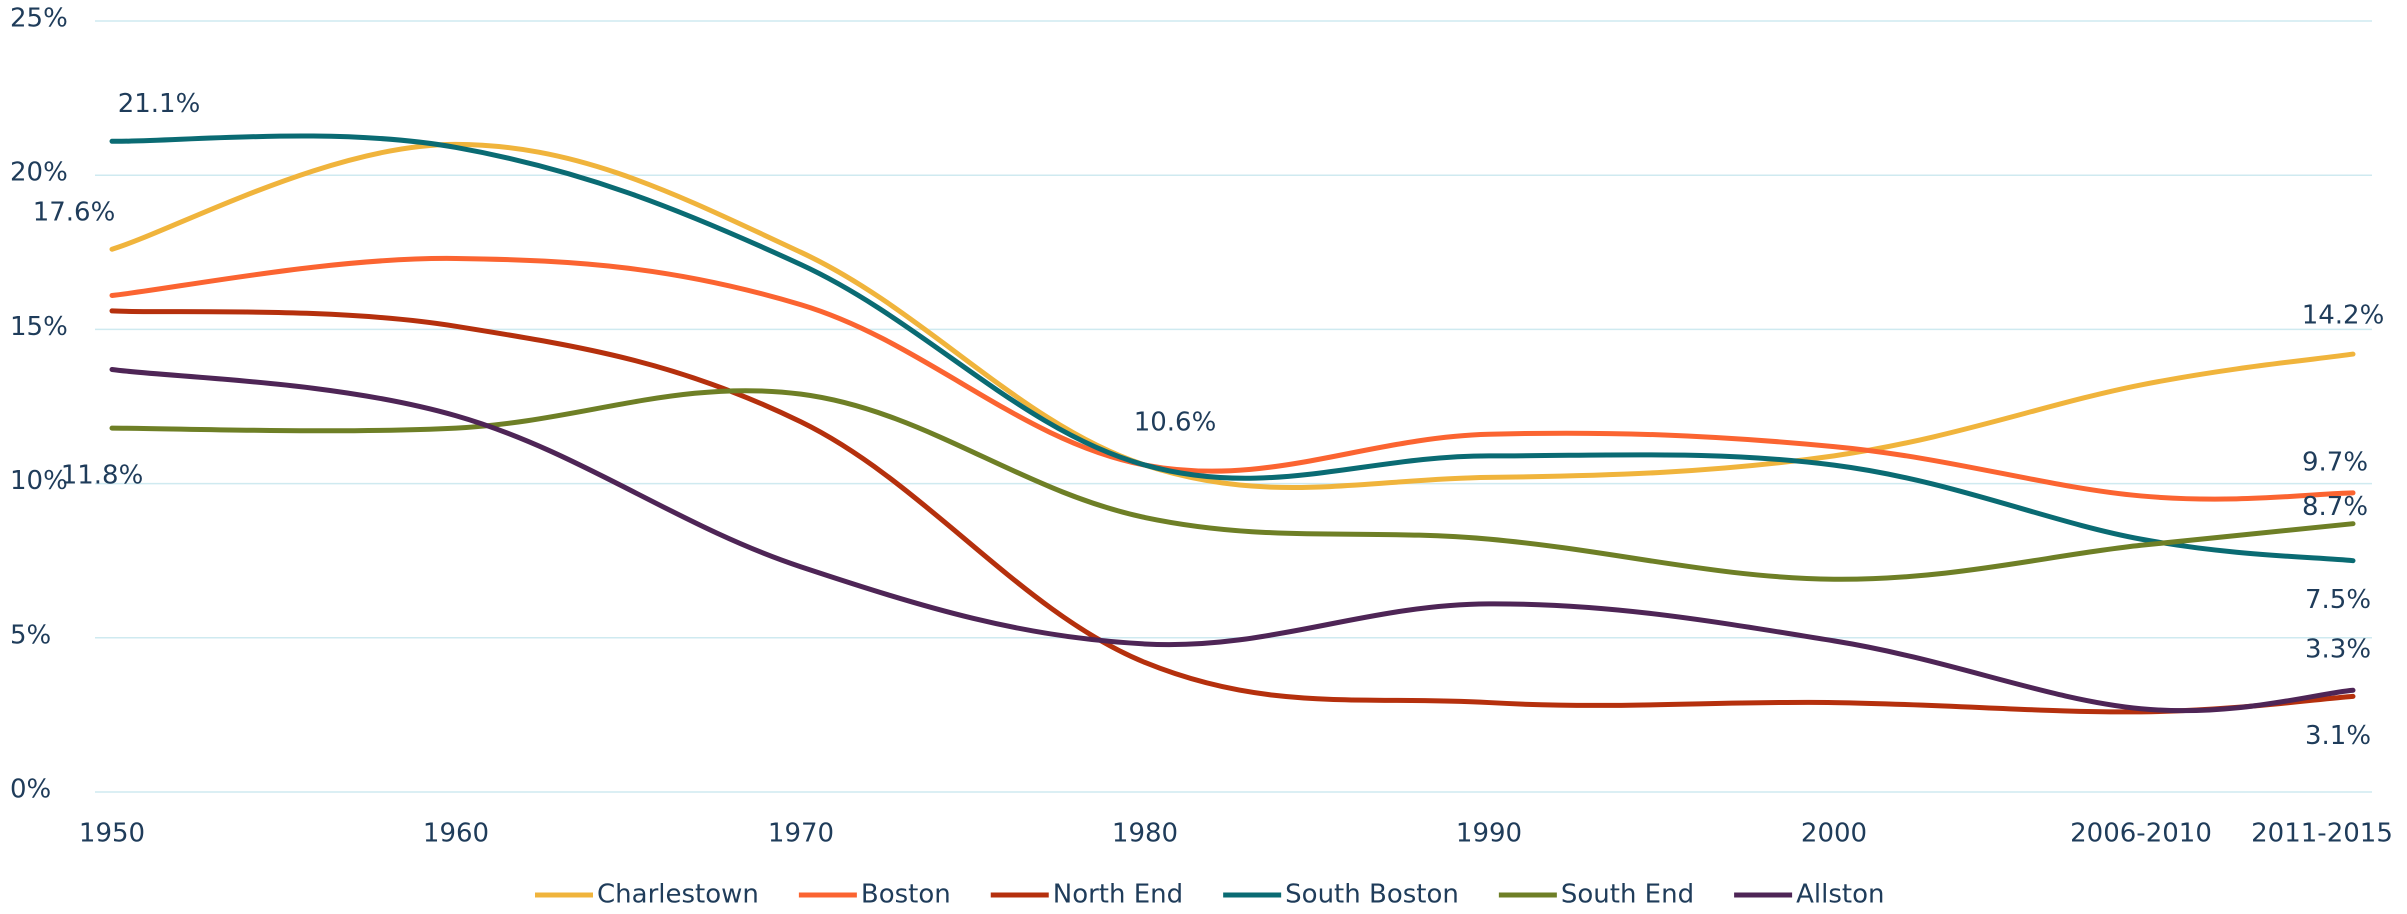 The image size is (2407, 914). Describe the element at coordinates (39, 327) in the screenshot. I see `y-tick-label: 15%` at that location.